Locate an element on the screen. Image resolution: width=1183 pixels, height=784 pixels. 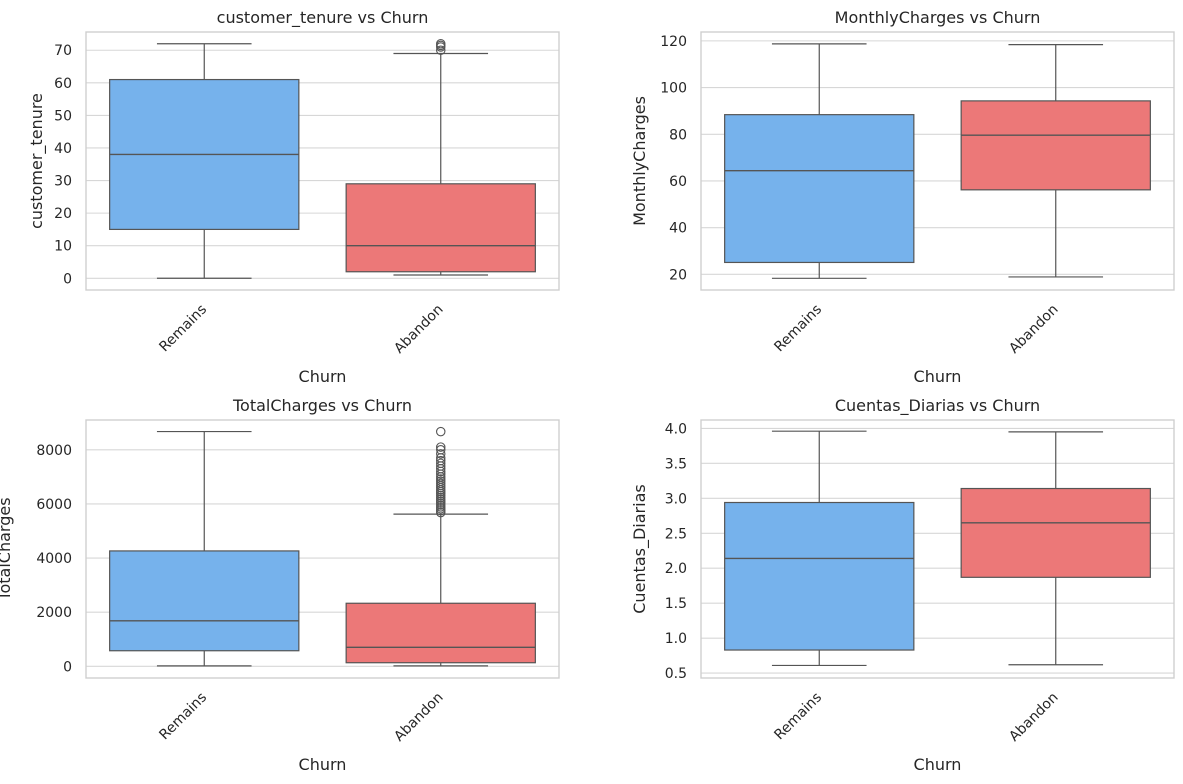
y-tick-label: 80 is located at coordinates (678, 135).